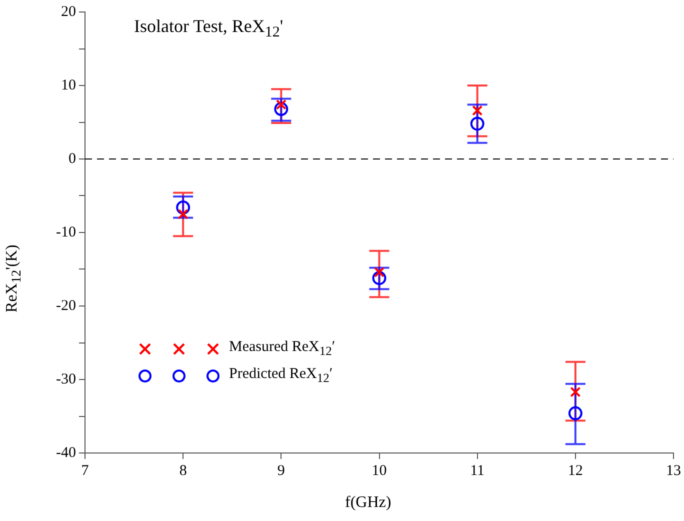  Describe the element at coordinates (575, 470) in the screenshot. I see `x-tick-label: 12` at that location.